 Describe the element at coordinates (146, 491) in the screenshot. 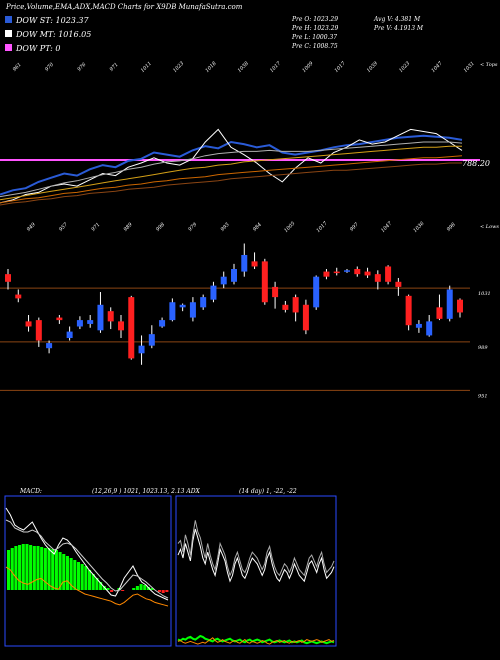

I see `macd-params: (12,26,9 ) 1021, 1023.13, 2.13 ADX` at that location.